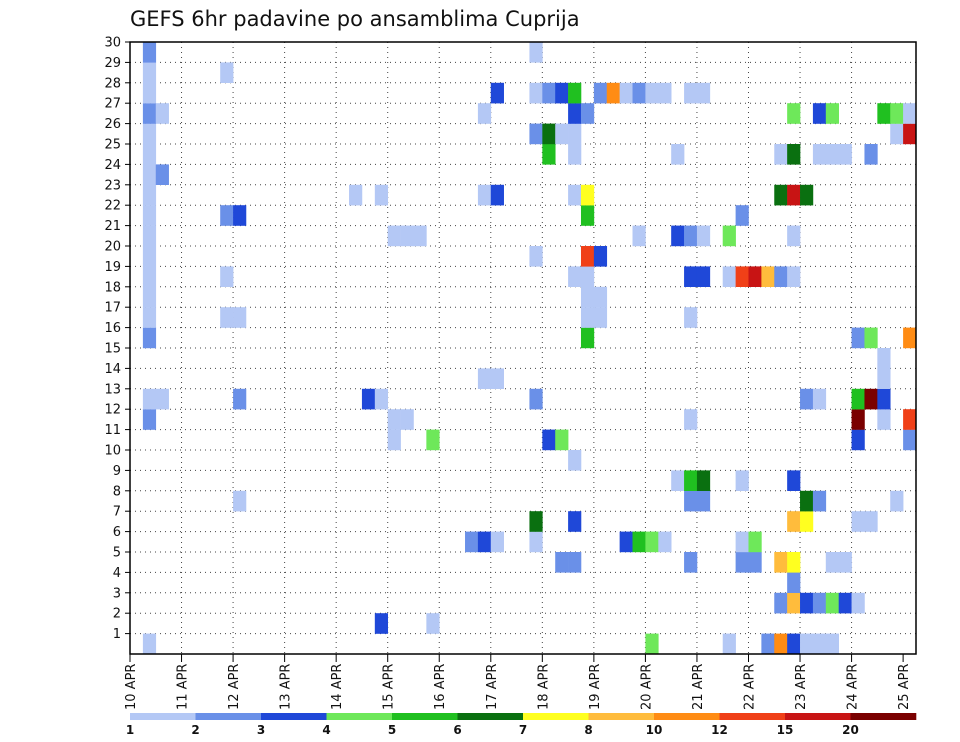 This screenshot has height=742, width=960. I want to click on y-tick-label: 11, so click(112, 430).